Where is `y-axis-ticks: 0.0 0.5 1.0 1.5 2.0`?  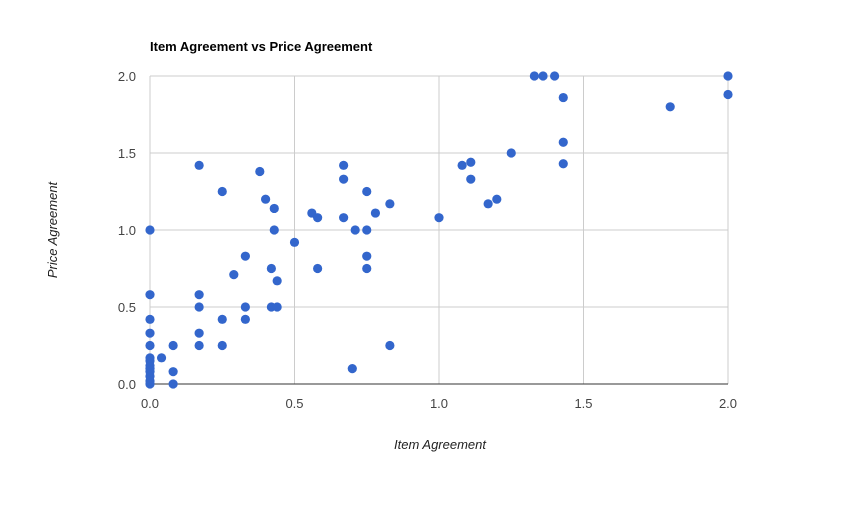 y-axis-ticks: 0.0 0.5 1.0 1.5 2.0 is located at coordinates (127, 230).